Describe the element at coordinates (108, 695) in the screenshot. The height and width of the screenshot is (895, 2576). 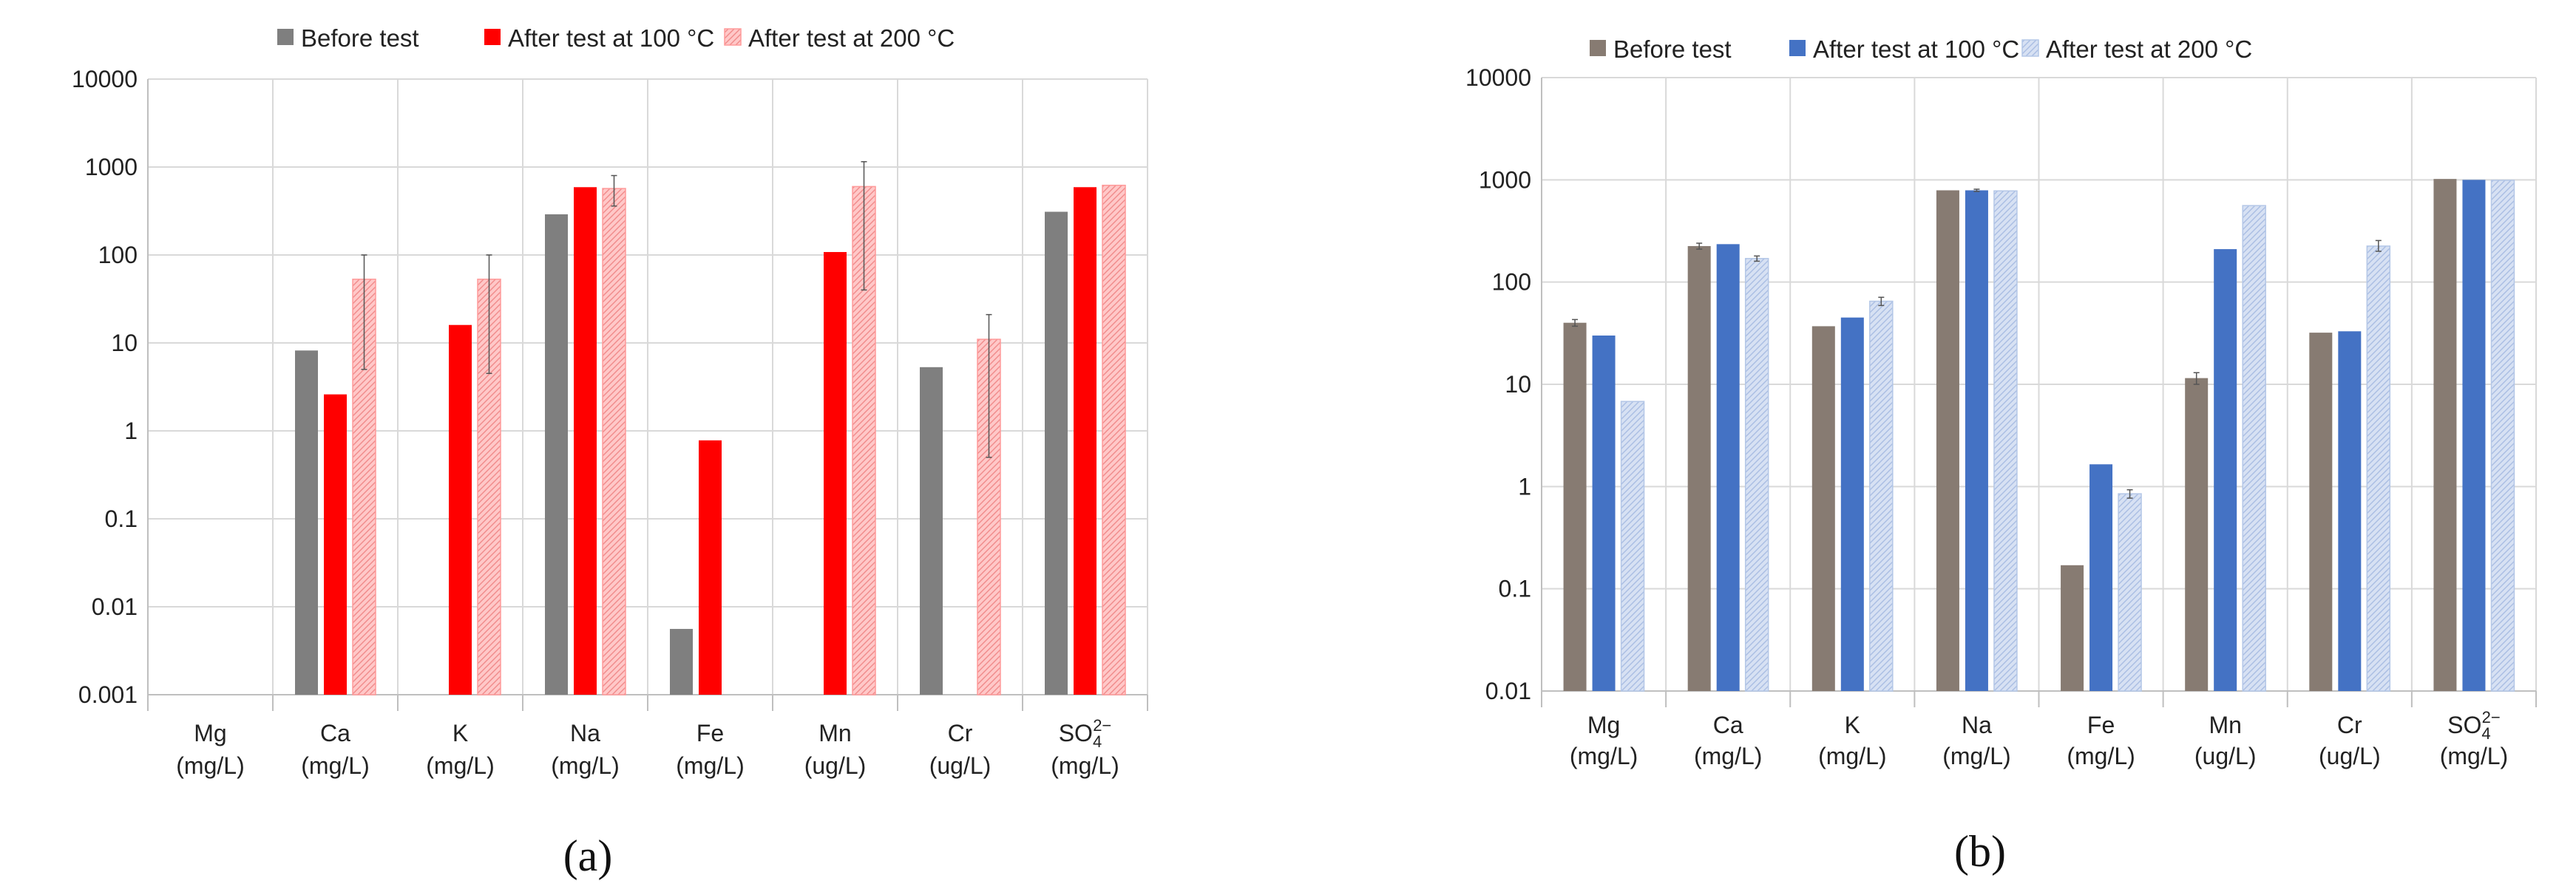
I see `y-tick-label: 0.001` at that location.